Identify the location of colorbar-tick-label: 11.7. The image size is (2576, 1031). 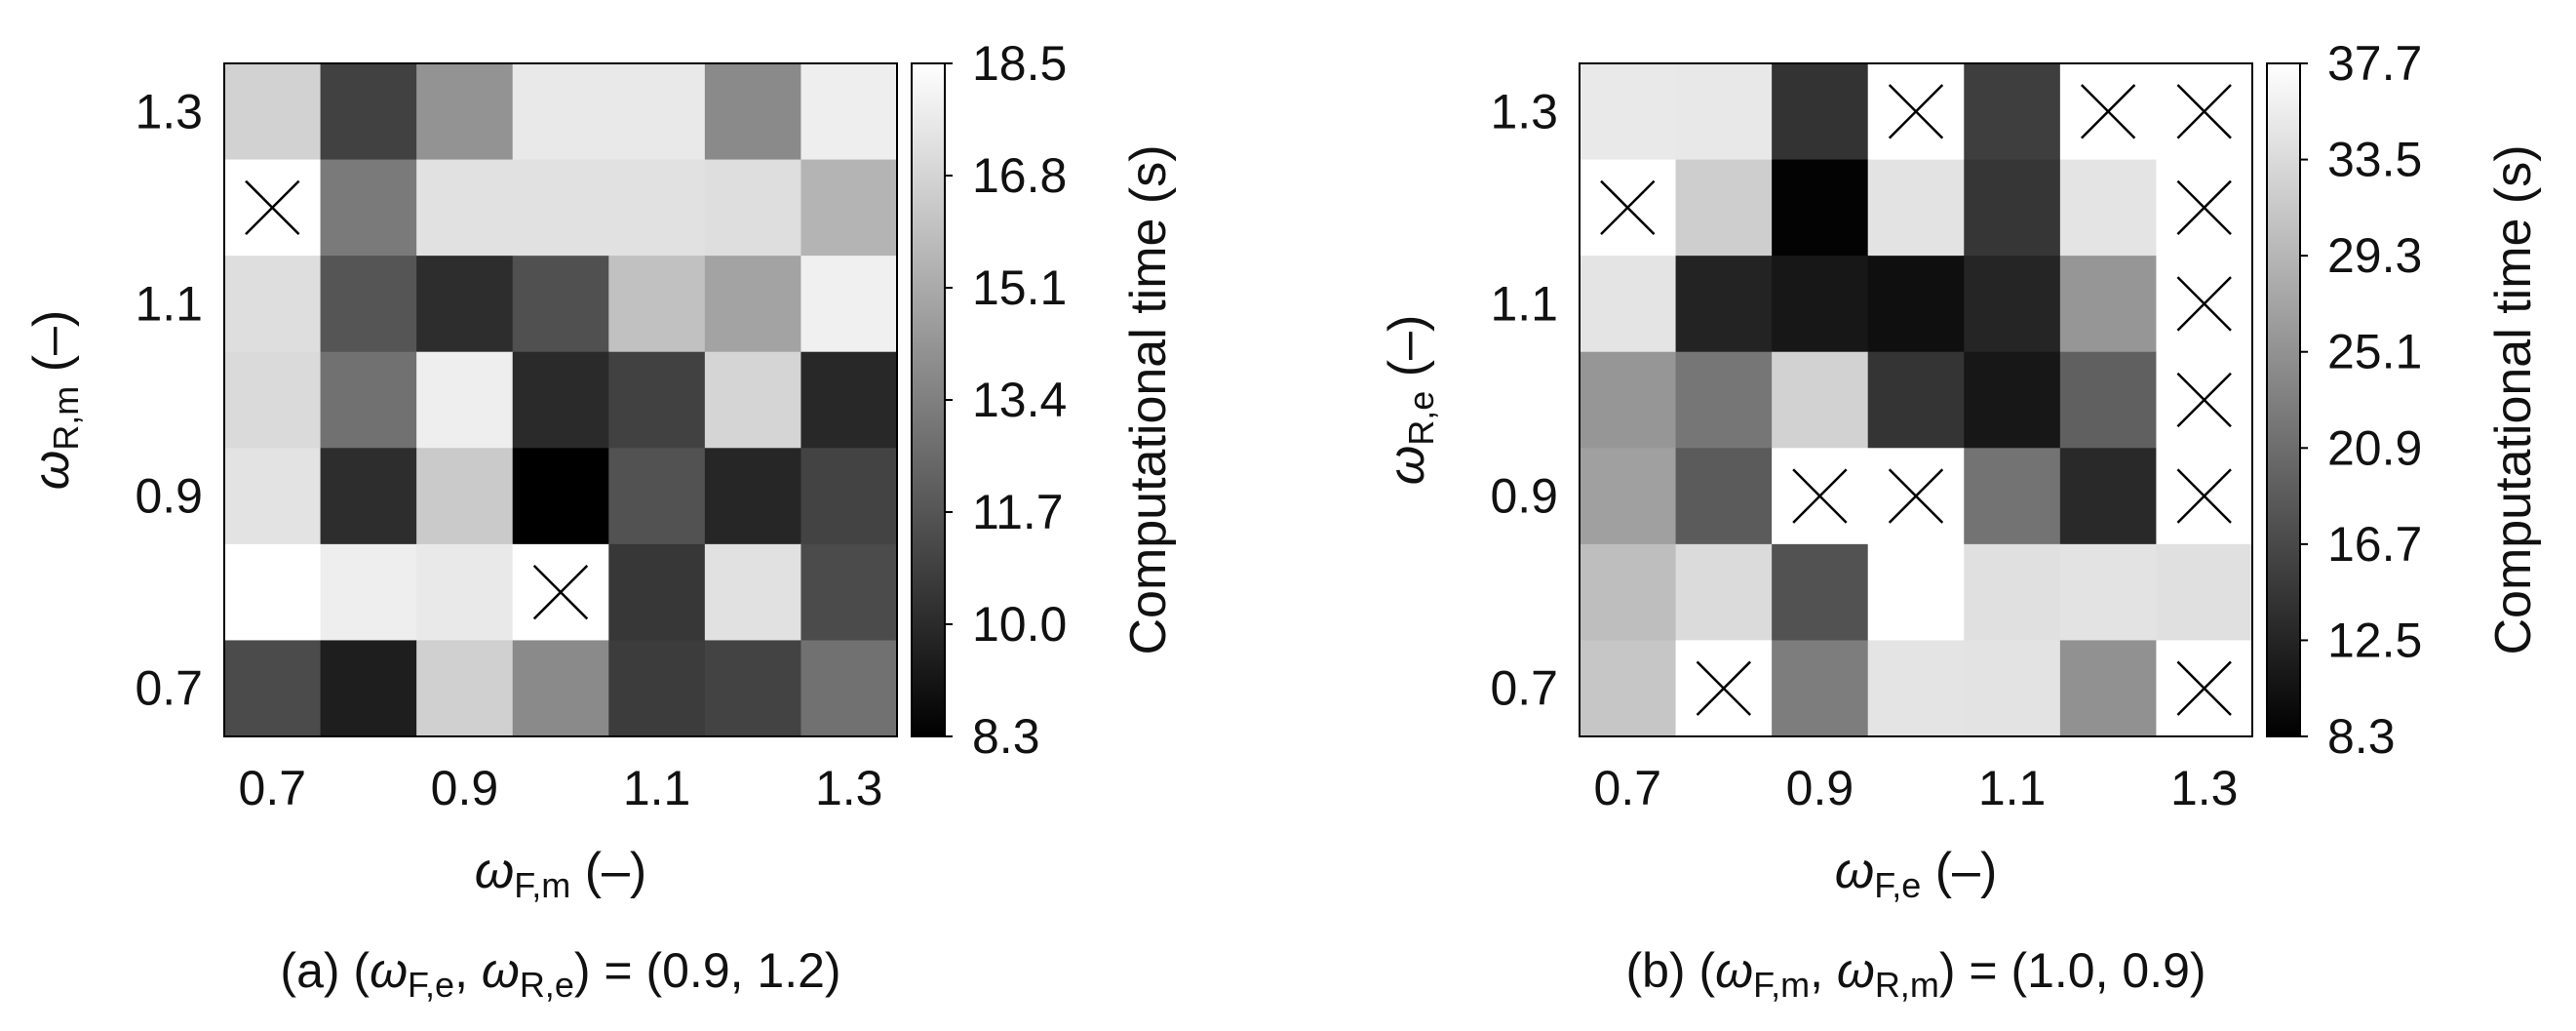
(1018, 512).